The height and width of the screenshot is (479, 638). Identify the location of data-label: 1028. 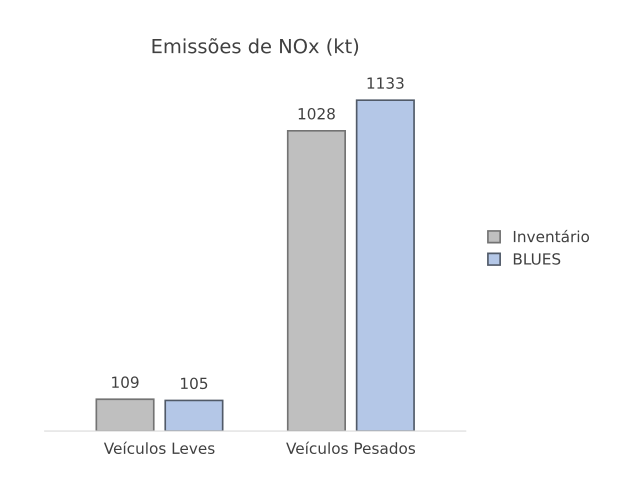
(316, 114).